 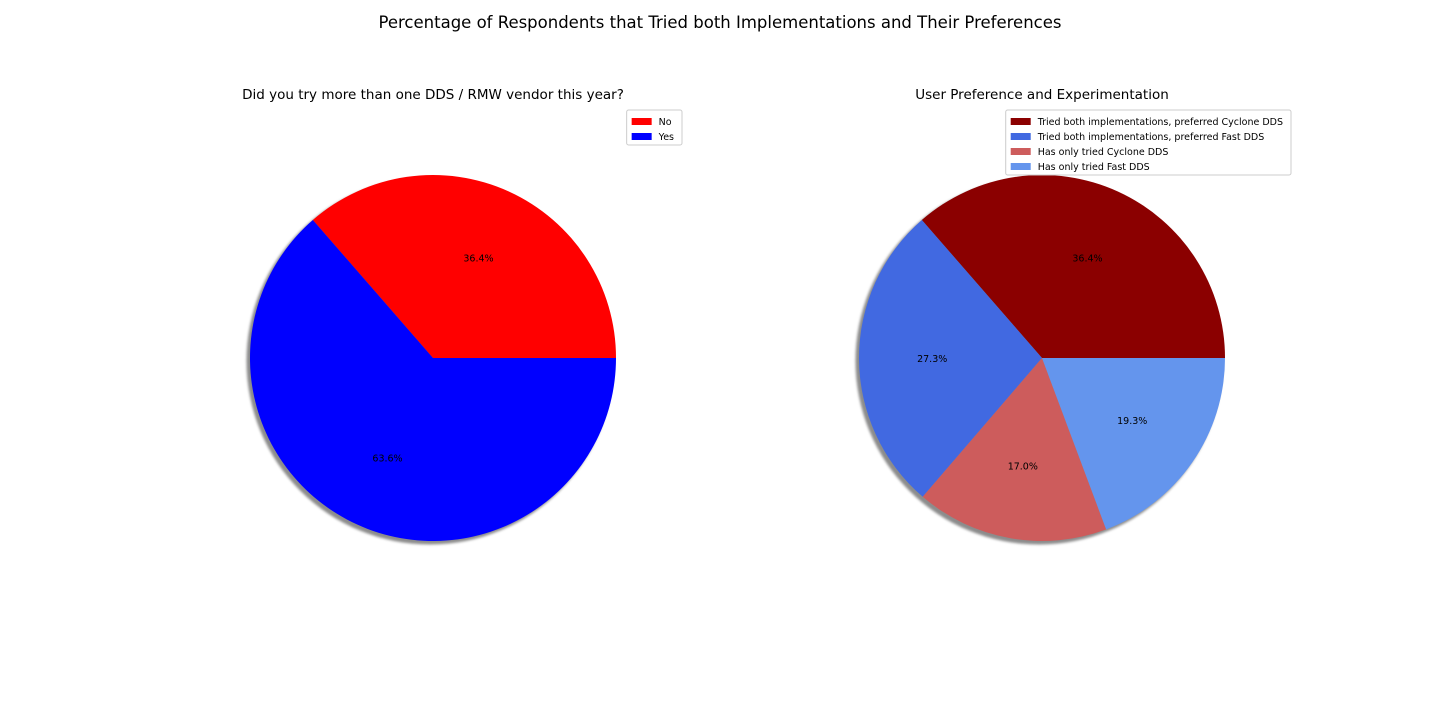 I want to click on pie-slice-tried-both-implementations-preferred-fast-dds, so click(x=950, y=358).